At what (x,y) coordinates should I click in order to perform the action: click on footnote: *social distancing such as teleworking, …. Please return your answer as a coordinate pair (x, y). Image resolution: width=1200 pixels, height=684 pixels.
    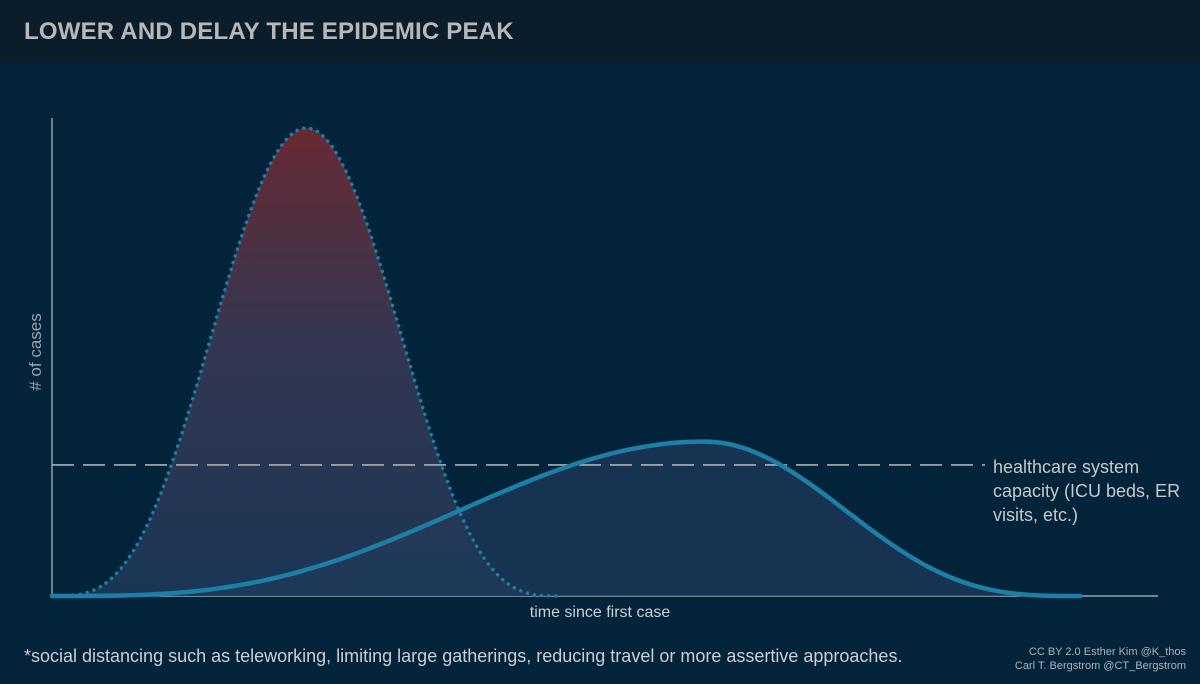
    Looking at the image, I should click on (463, 656).